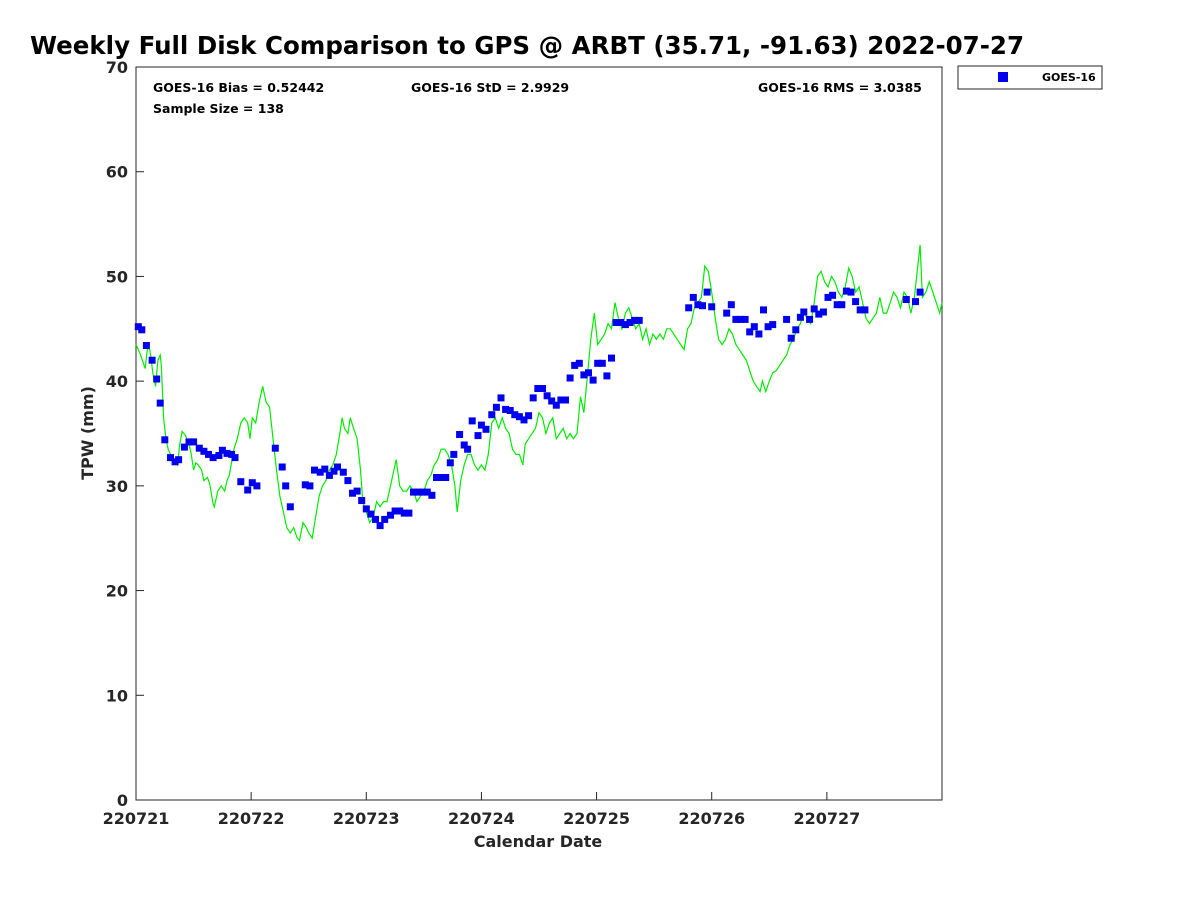 This screenshot has height=900, width=1200. I want to click on x-tick-label: 220726, so click(711, 818).